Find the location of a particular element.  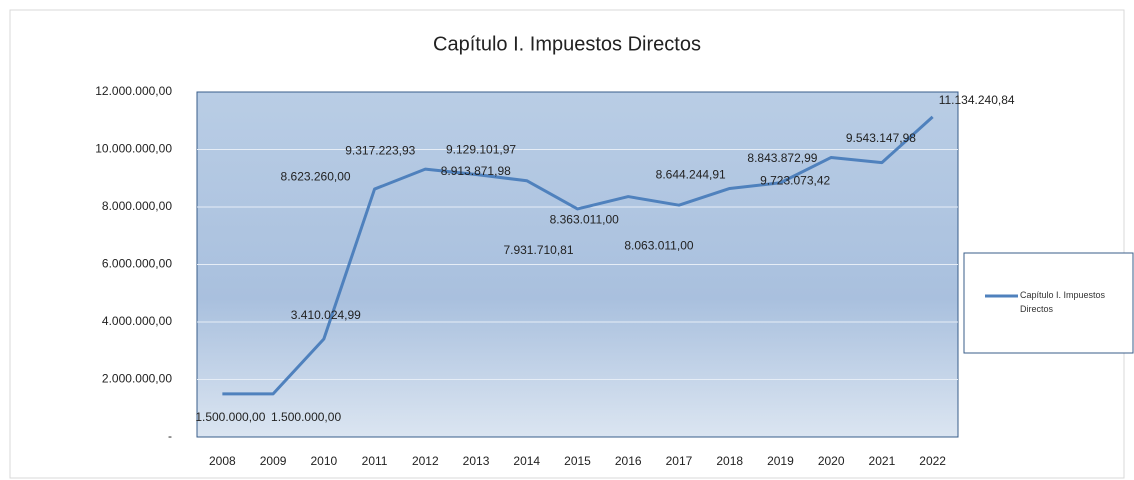

chart-title: Capítulo I. Impuestos Directos is located at coordinates (567, 44).